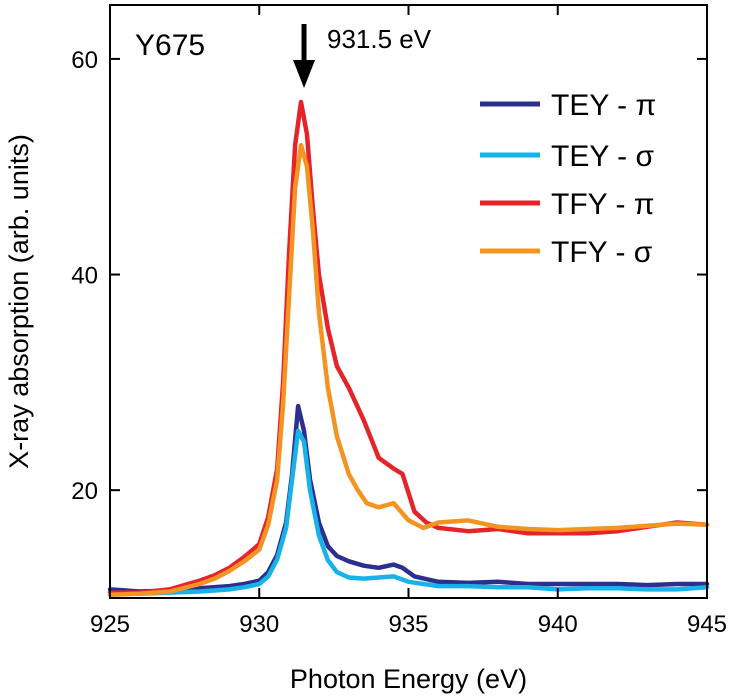  I want to click on x-tick-label-4: 945, so click(707, 624).